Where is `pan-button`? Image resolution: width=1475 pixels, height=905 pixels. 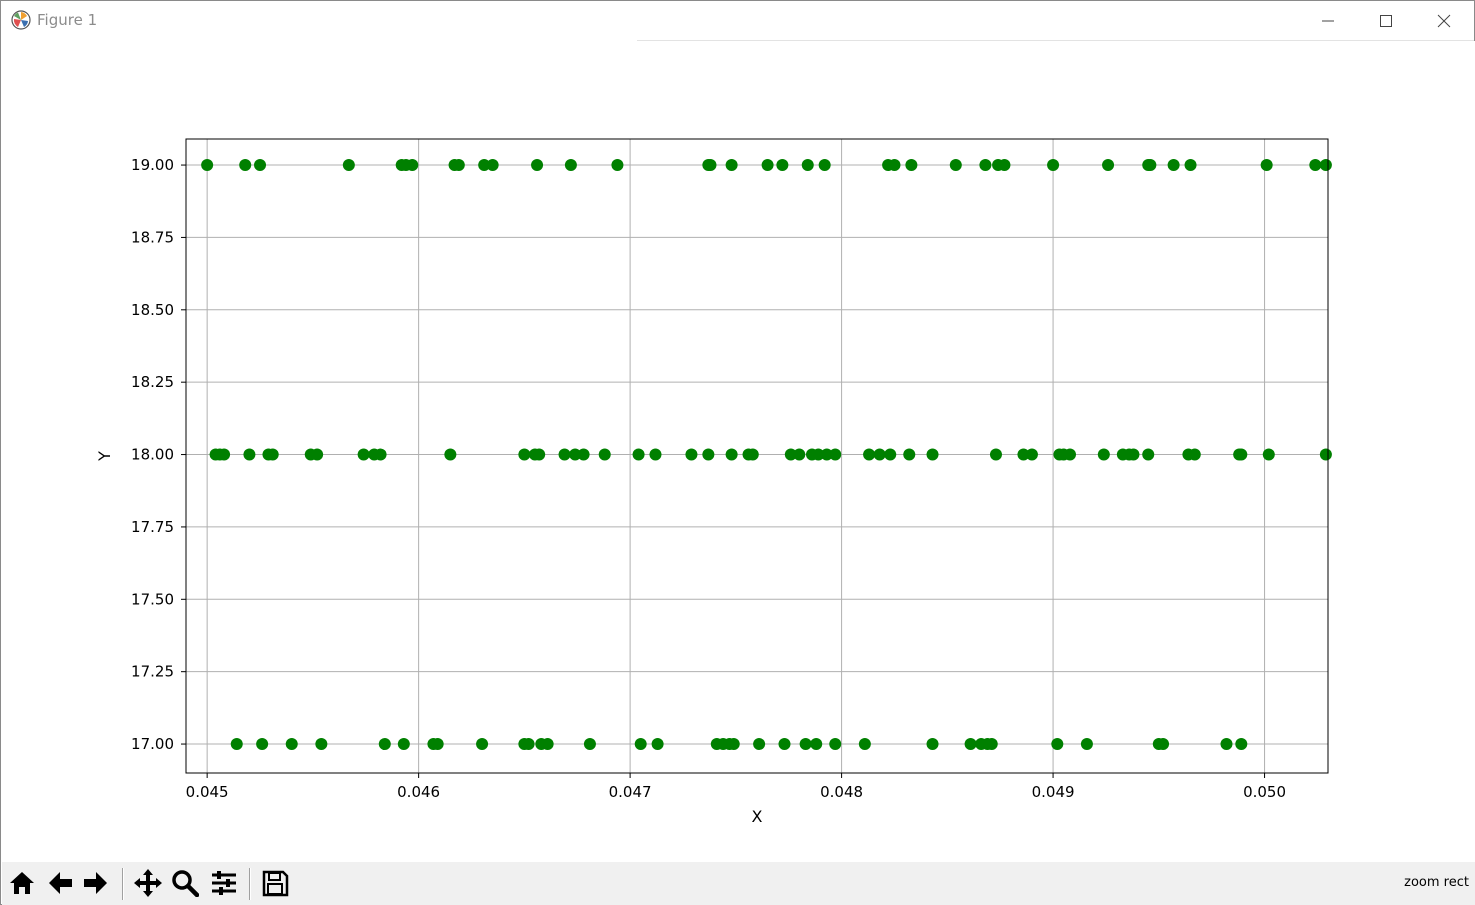 pan-button is located at coordinates (148, 883).